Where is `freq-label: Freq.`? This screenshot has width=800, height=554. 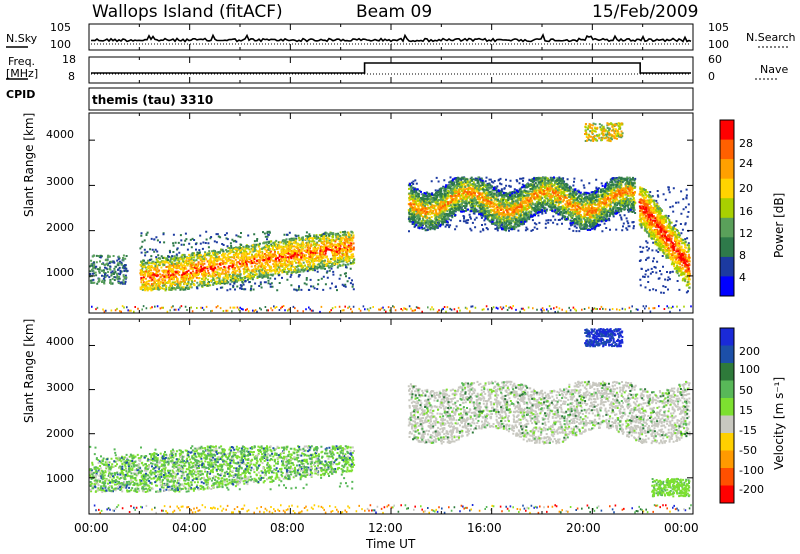
freq-label: Freq. is located at coordinates (22, 61).